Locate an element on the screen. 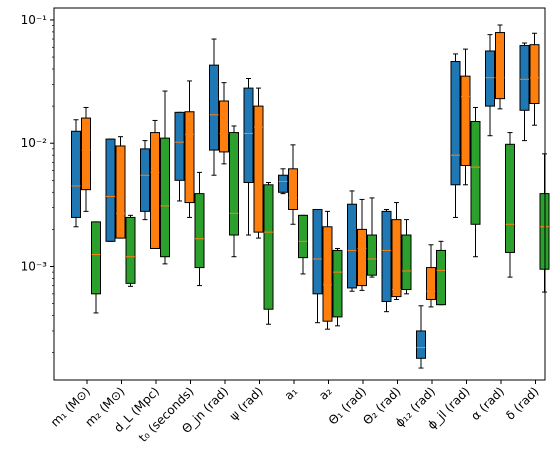 The height and width of the screenshot is (470, 560). y-tick-label: 10⁻³ is located at coordinates (34, 266).